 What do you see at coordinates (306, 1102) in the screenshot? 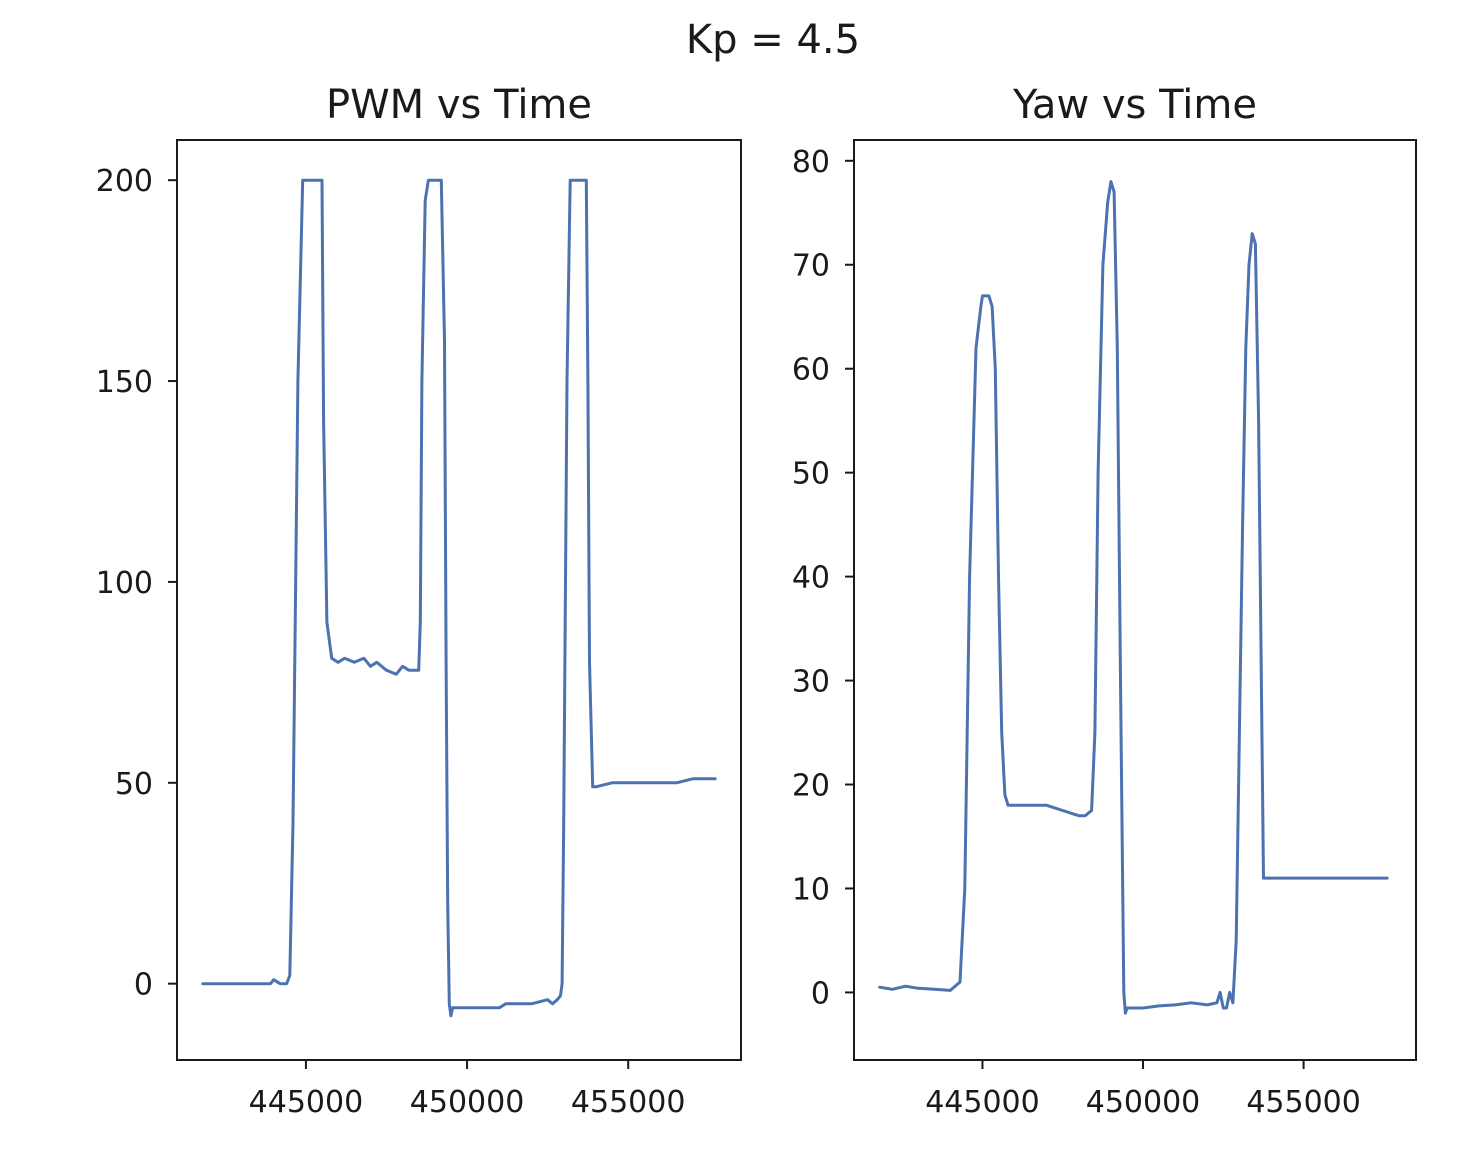
I see `pwm-xtick-label: 445000` at bounding box center [306, 1102].